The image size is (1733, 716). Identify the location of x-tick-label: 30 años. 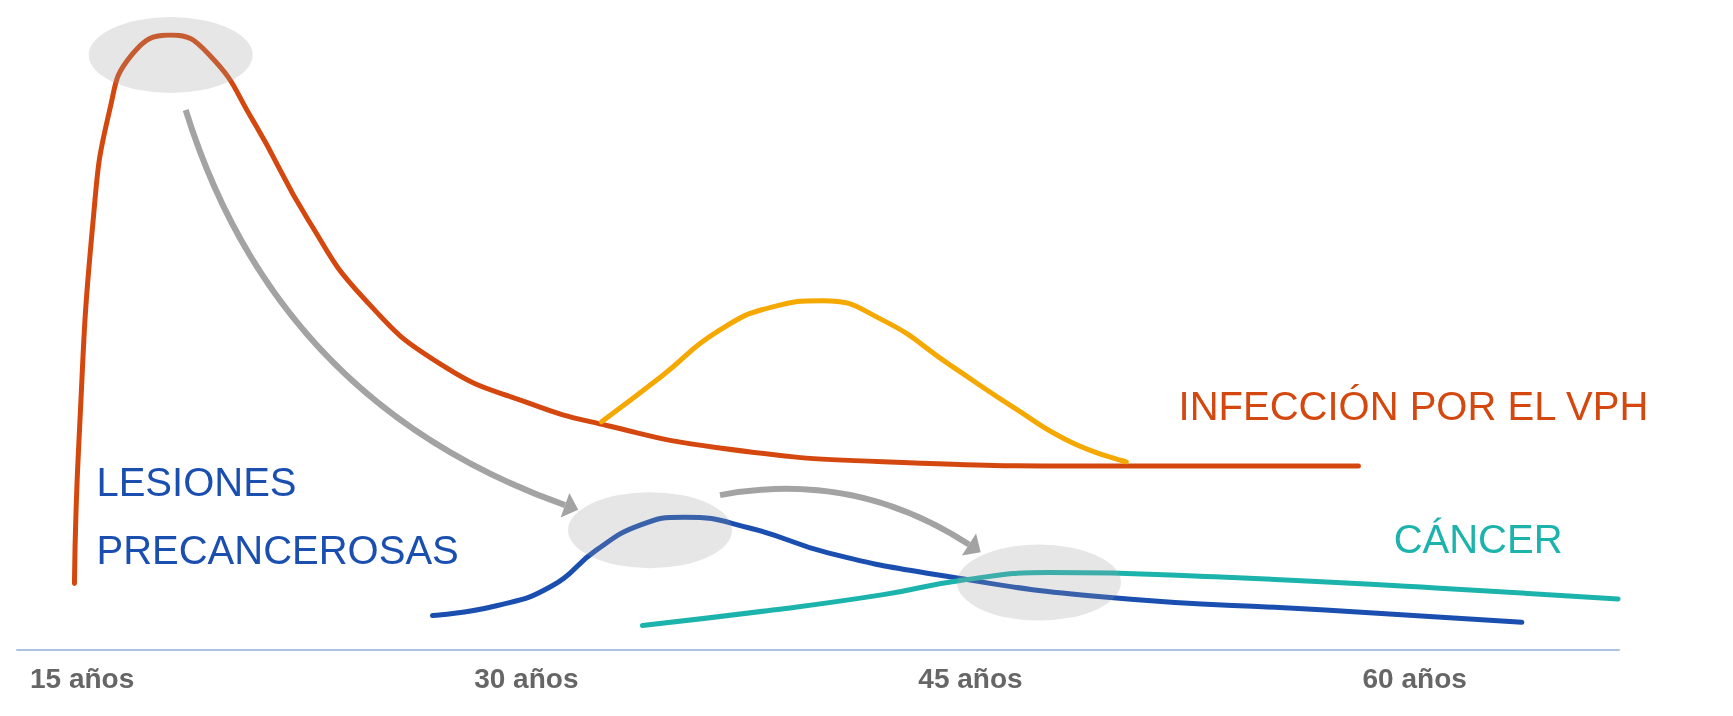
(526, 678).